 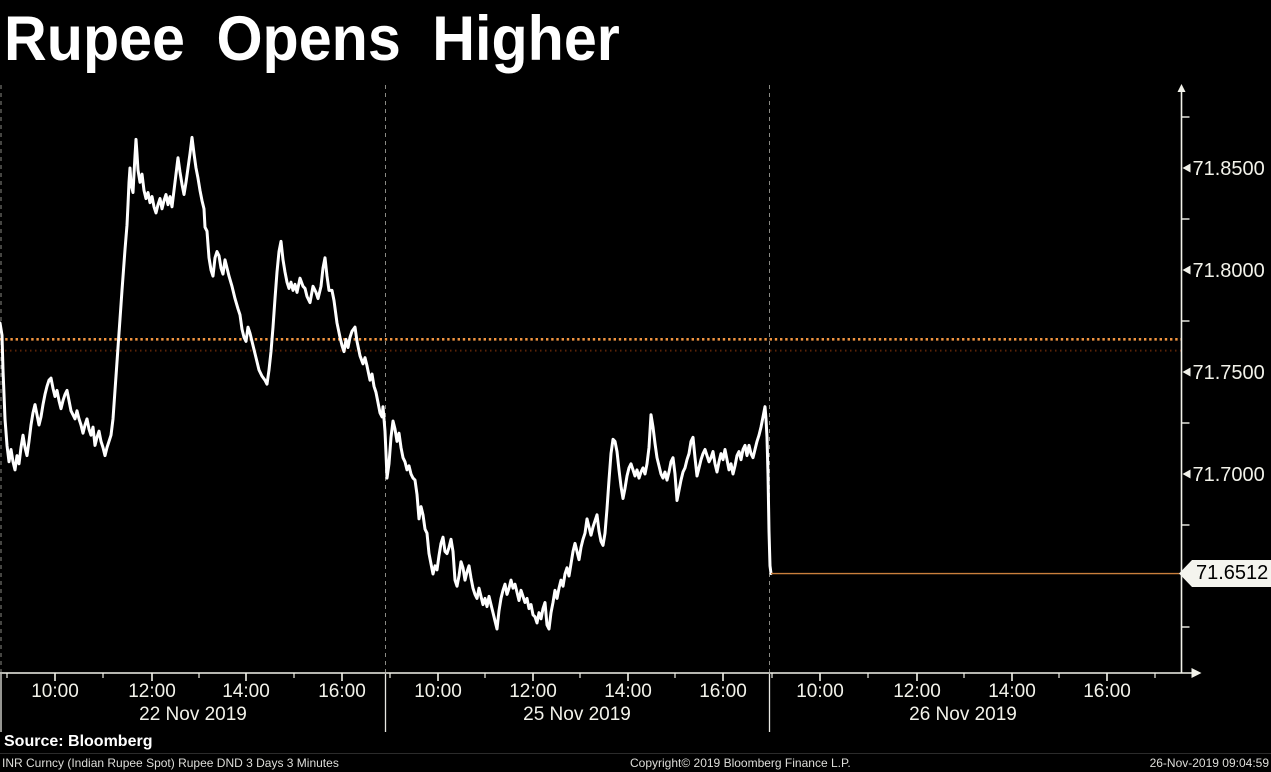 I want to click on timestamp: 26-Nov-2019 09:04:59, so click(x=1209, y=763).